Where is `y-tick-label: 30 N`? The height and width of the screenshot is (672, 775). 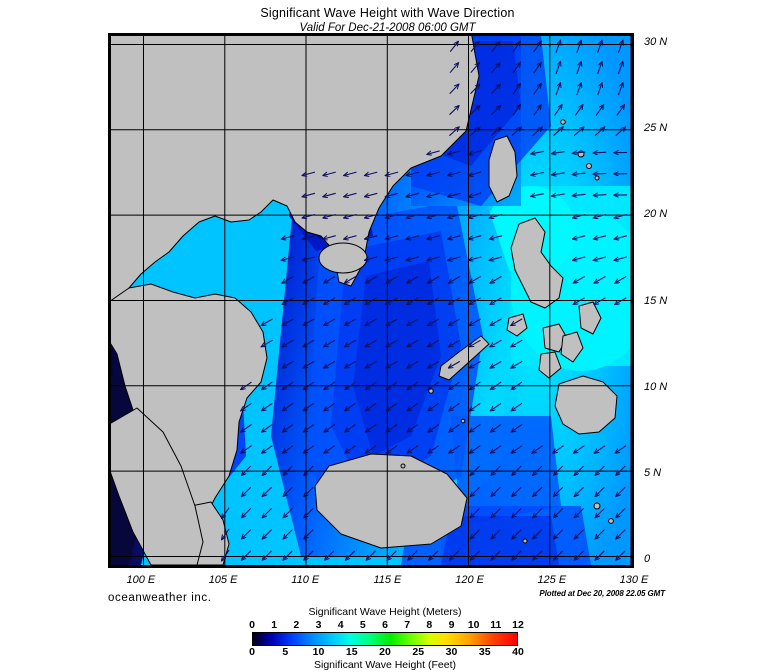 y-tick-label: 30 N is located at coordinates (655, 42).